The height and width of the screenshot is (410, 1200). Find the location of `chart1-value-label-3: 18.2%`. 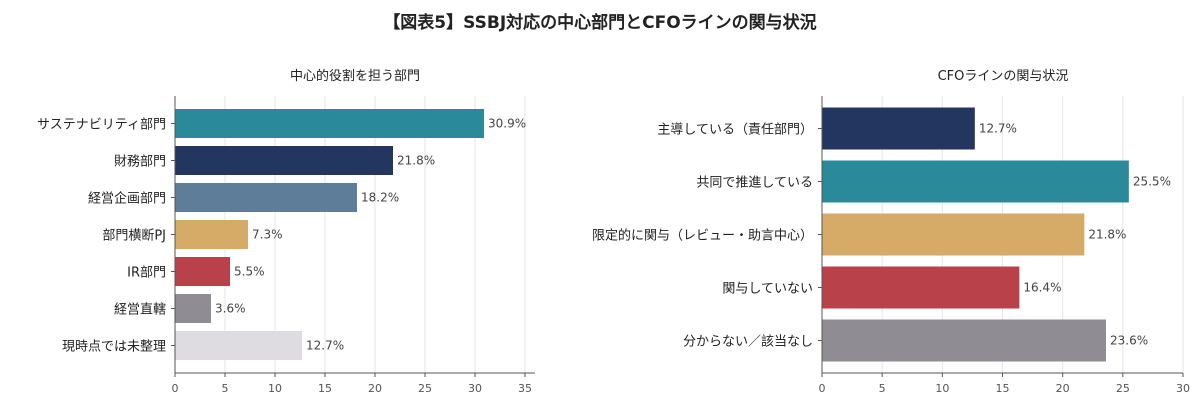

chart1-value-label-3: 18.2% is located at coordinates (380, 198).